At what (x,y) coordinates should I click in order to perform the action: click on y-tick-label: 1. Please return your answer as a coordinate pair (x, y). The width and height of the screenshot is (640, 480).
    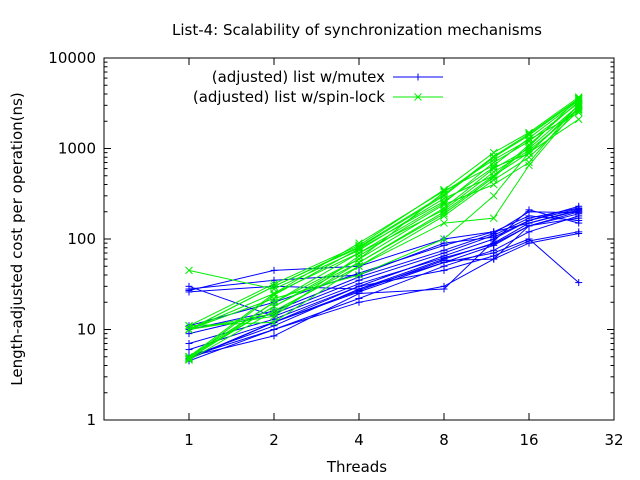
    Looking at the image, I should click on (91, 420).